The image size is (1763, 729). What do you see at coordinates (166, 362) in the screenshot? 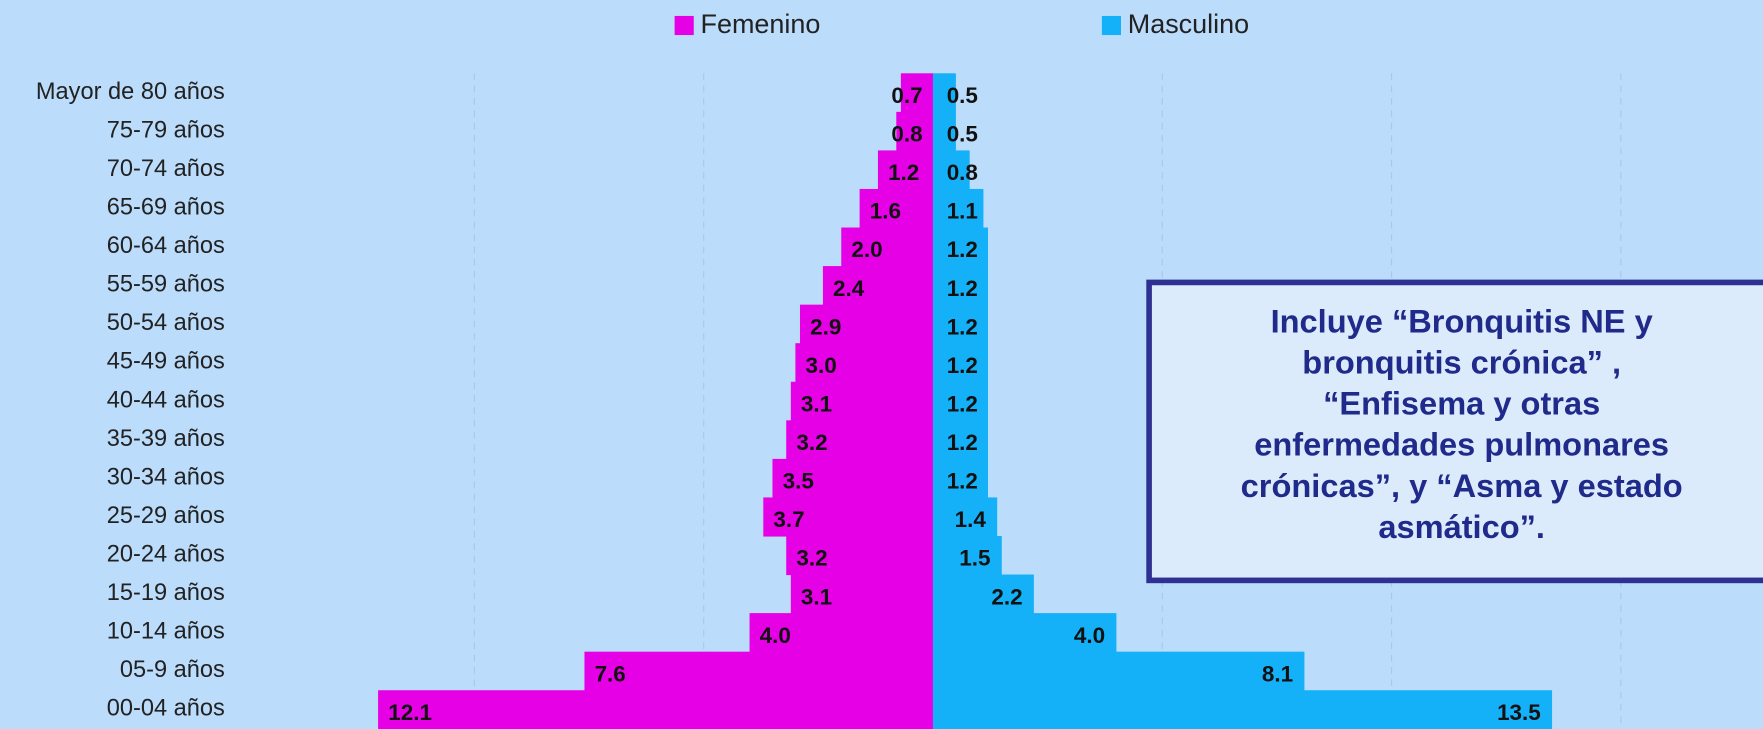
I see `y-tick-label: 45-49 años` at bounding box center [166, 362].